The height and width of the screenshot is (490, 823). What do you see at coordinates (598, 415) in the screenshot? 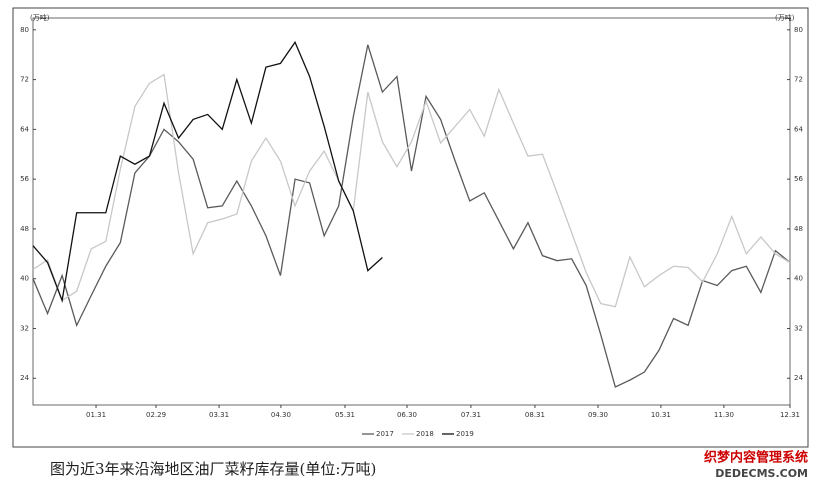
I see `x-tick-label: 09.30` at bounding box center [598, 415].